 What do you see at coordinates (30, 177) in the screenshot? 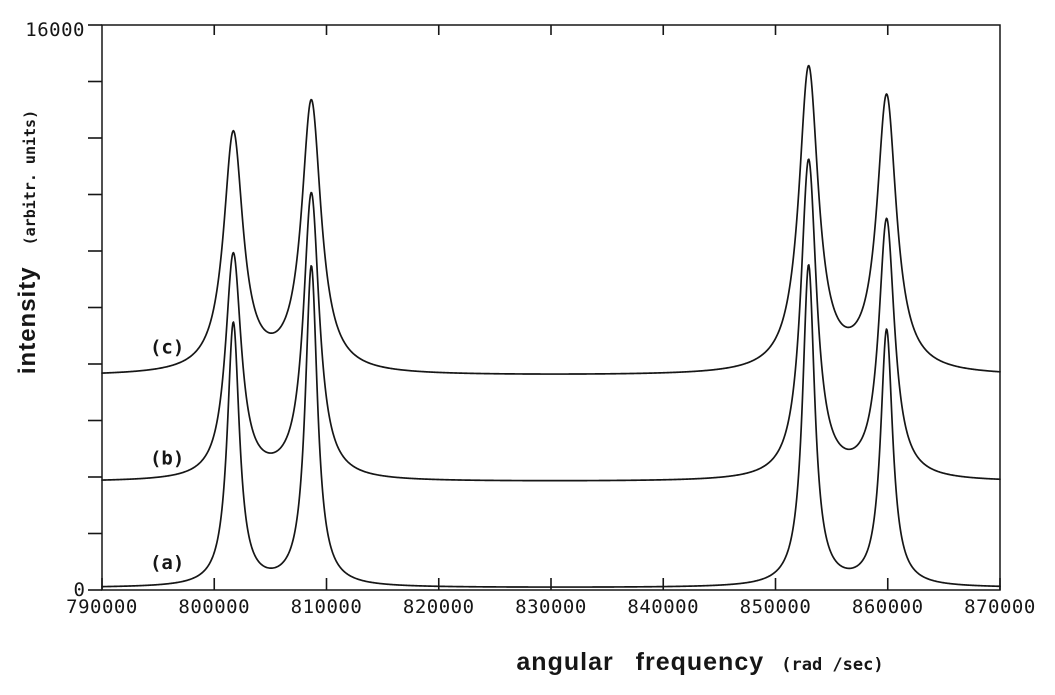
I see `y-axis-unit-text: (arbitr. units)` at bounding box center [30, 177].